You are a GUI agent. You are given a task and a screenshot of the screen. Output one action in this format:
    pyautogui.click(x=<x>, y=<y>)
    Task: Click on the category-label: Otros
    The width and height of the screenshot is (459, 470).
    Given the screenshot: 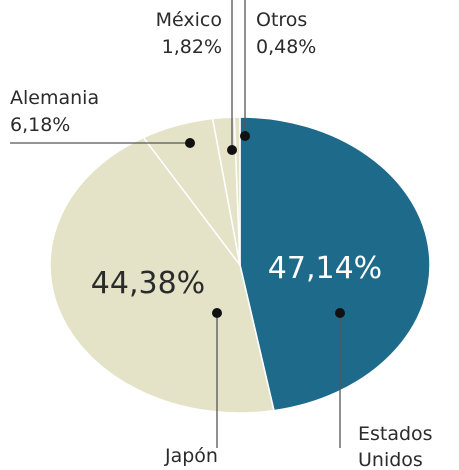 What is the action you would take?
    pyautogui.click(x=281, y=20)
    